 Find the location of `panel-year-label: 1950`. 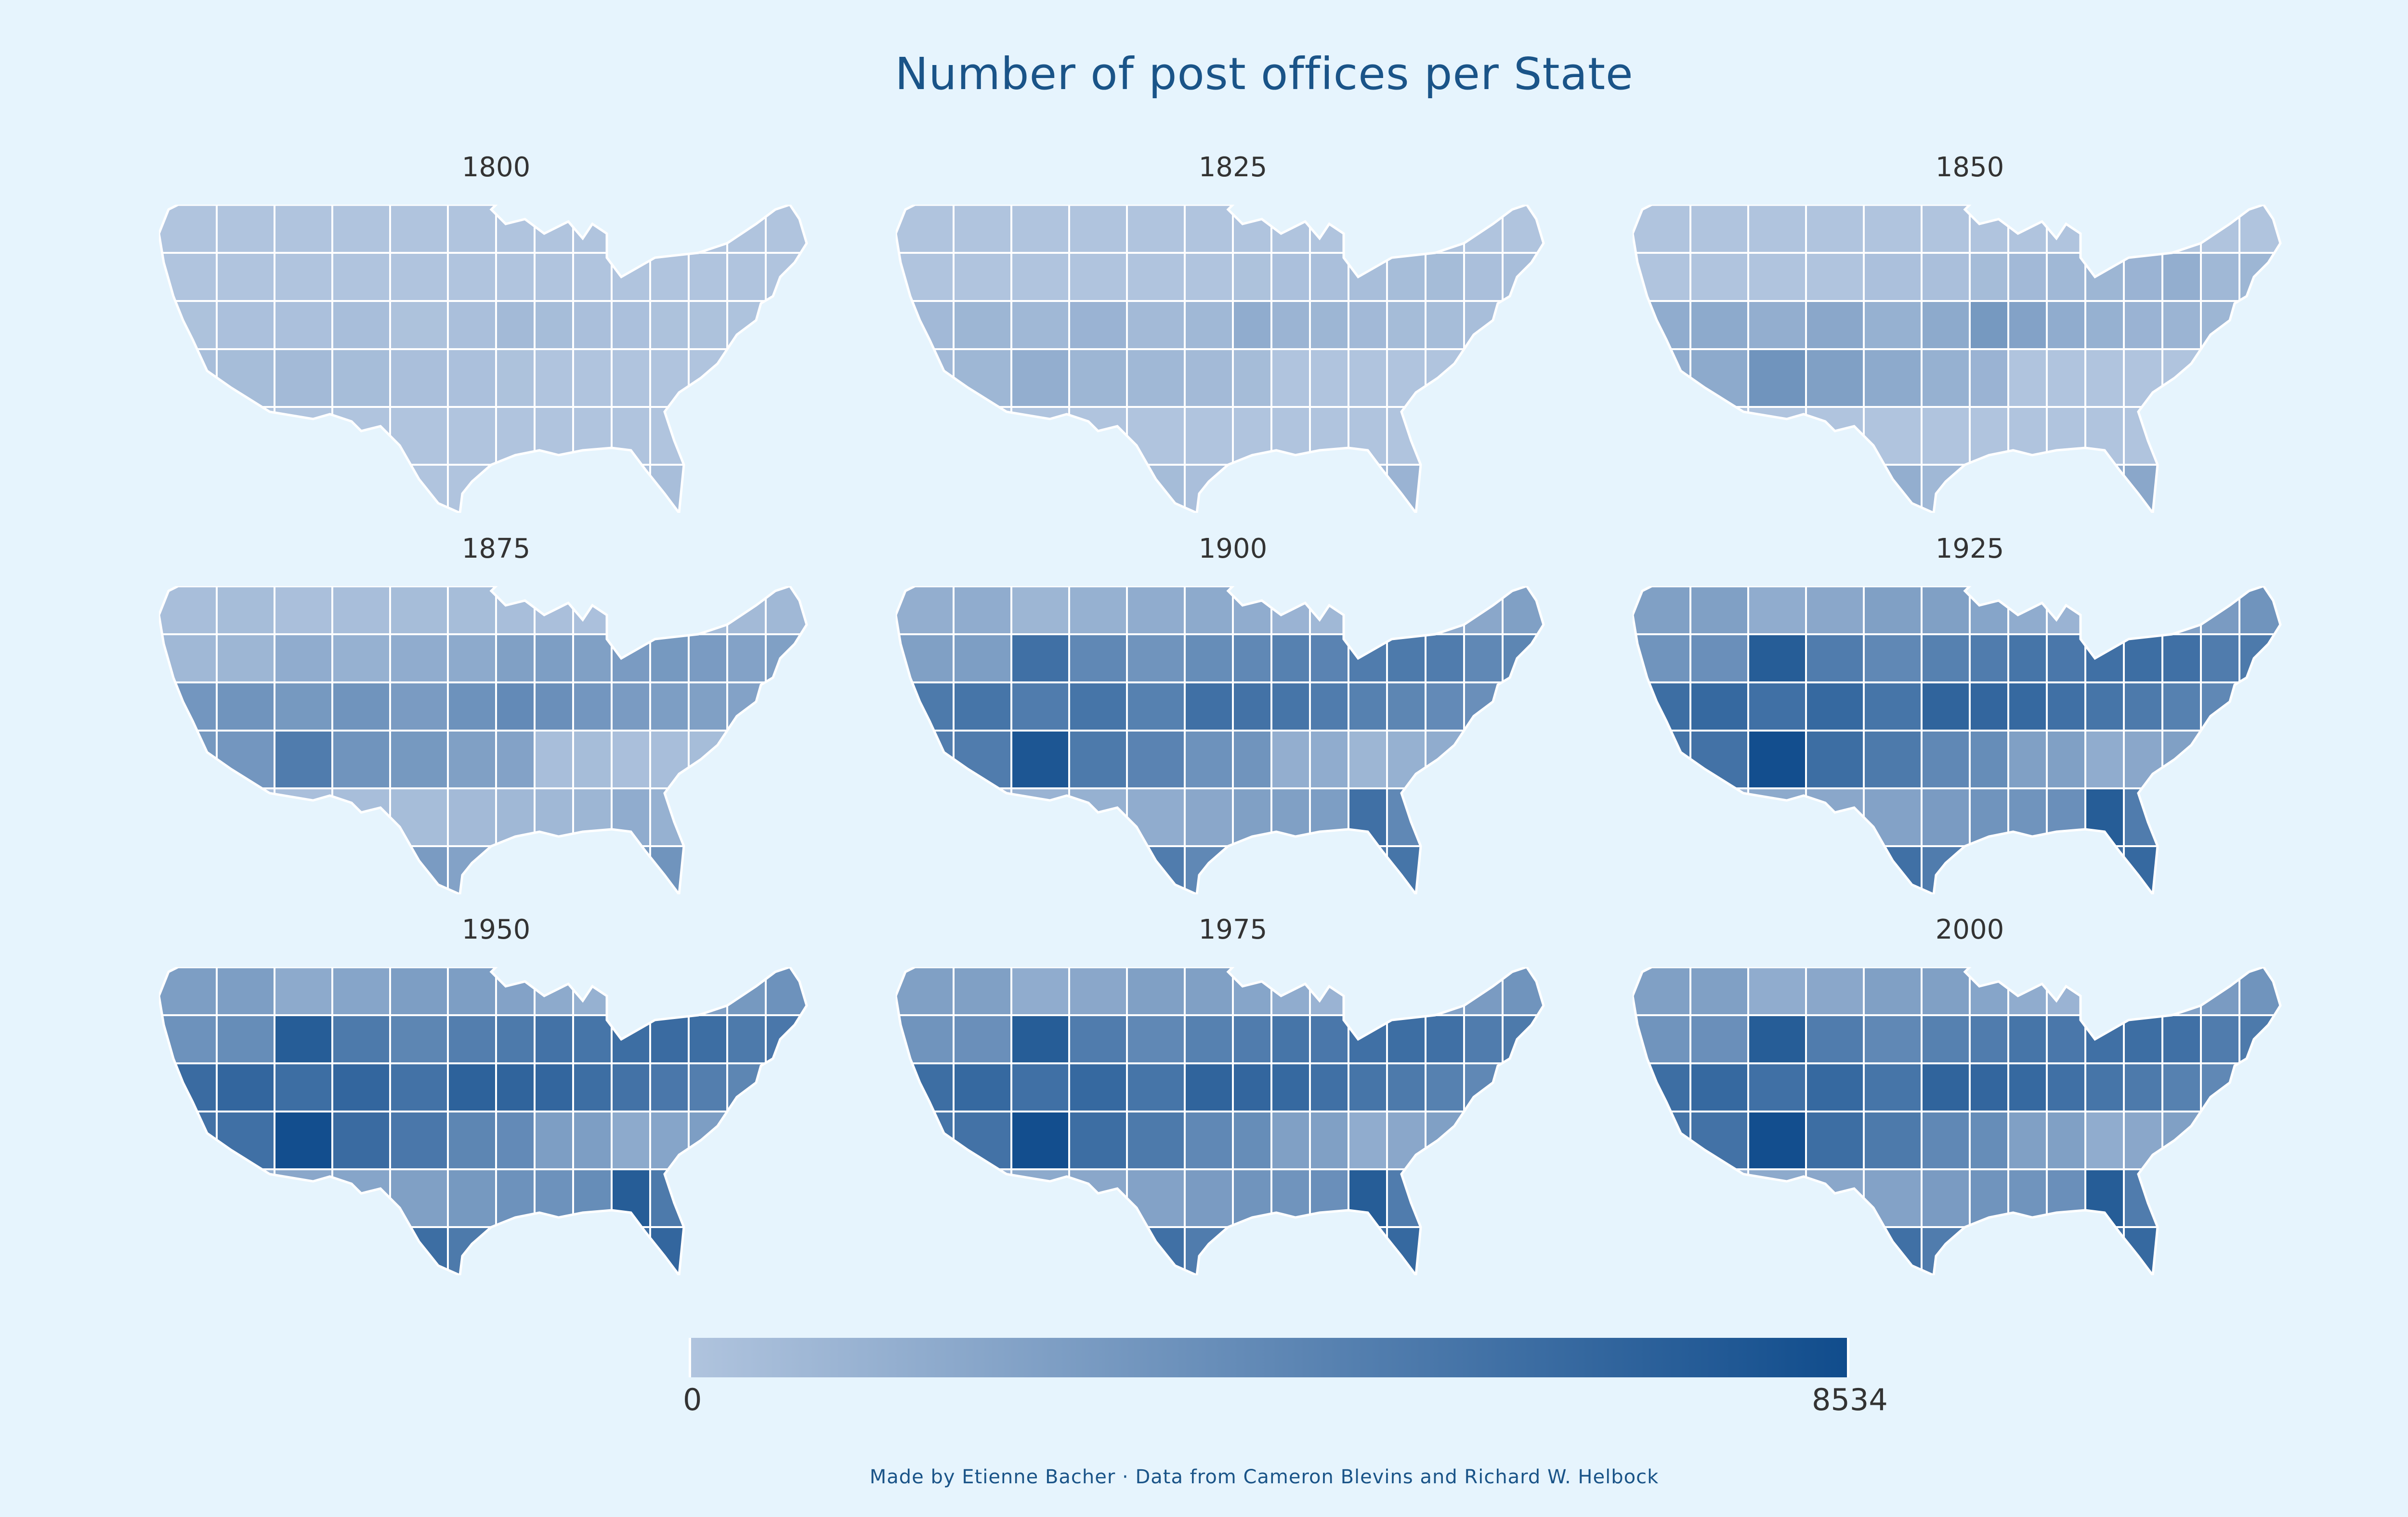

panel-year-label: 1950 is located at coordinates (496, 929).